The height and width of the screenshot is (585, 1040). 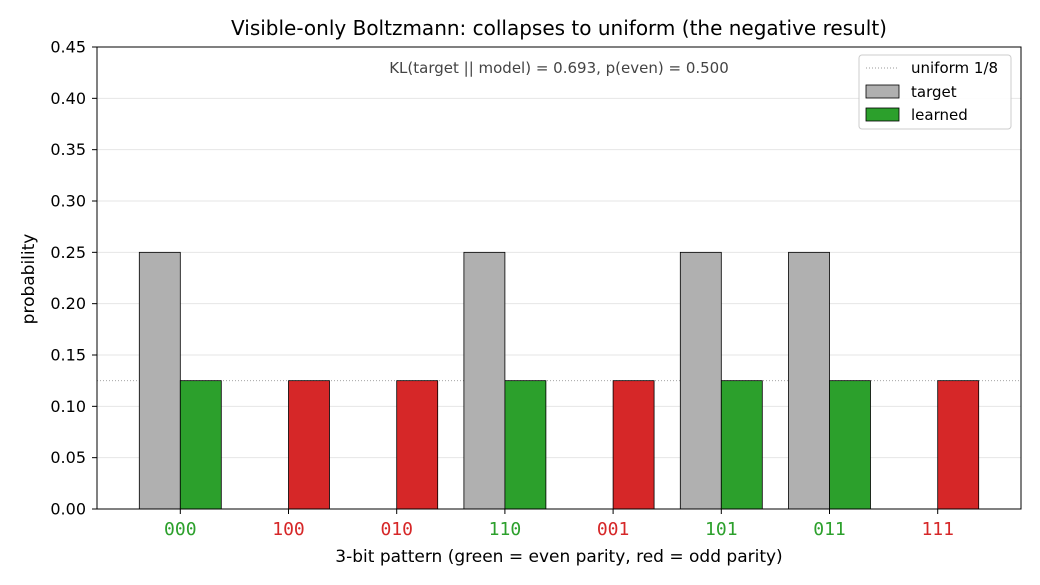 I want to click on x-tick-label-101: 101, so click(x=721, y=529).